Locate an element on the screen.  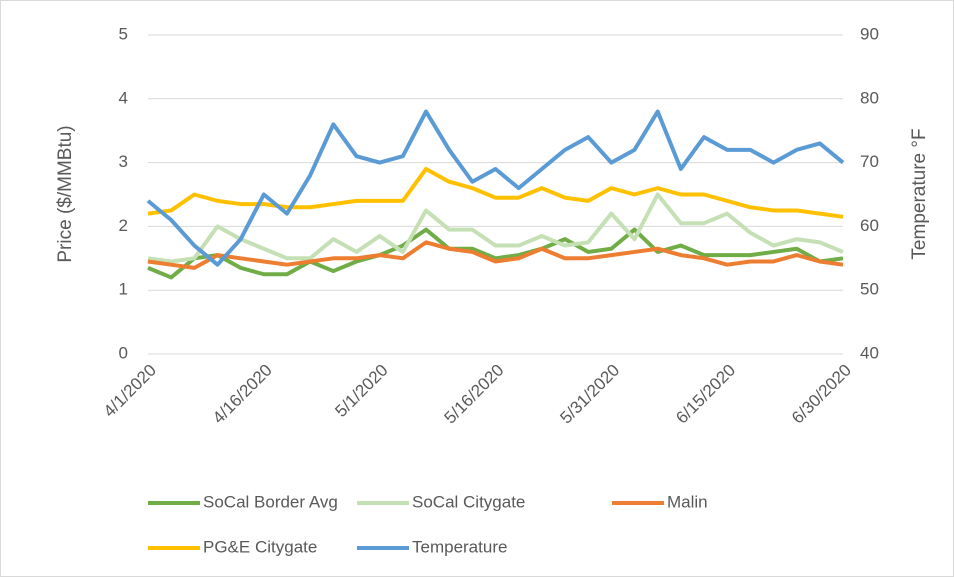
y-tick-label: 4 is located at coordinates (123, 97).